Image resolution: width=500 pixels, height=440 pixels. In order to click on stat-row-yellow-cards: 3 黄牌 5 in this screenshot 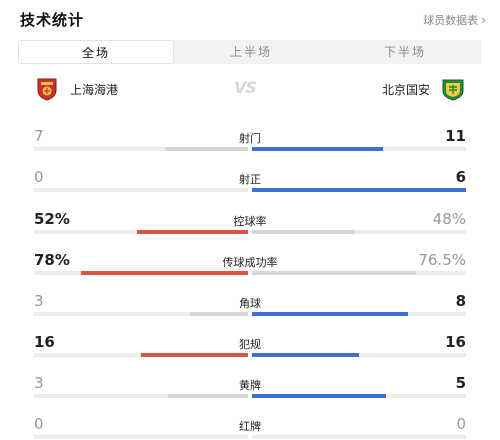, I will do `click(250, 390)`.